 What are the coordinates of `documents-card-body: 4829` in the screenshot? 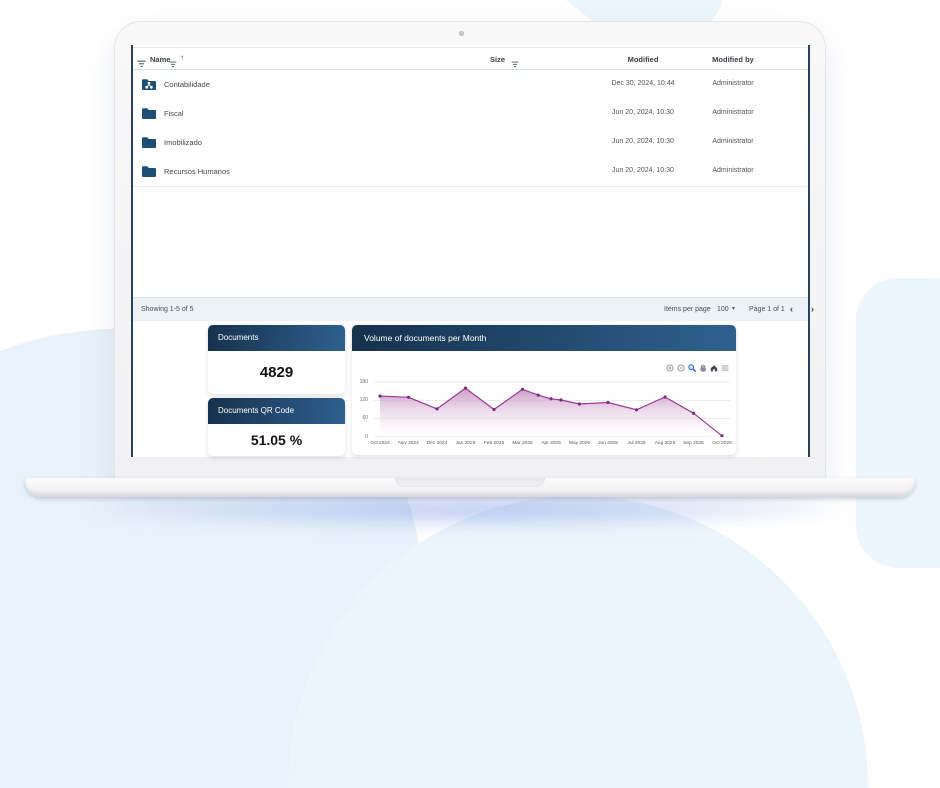 It's located at (276, 372).